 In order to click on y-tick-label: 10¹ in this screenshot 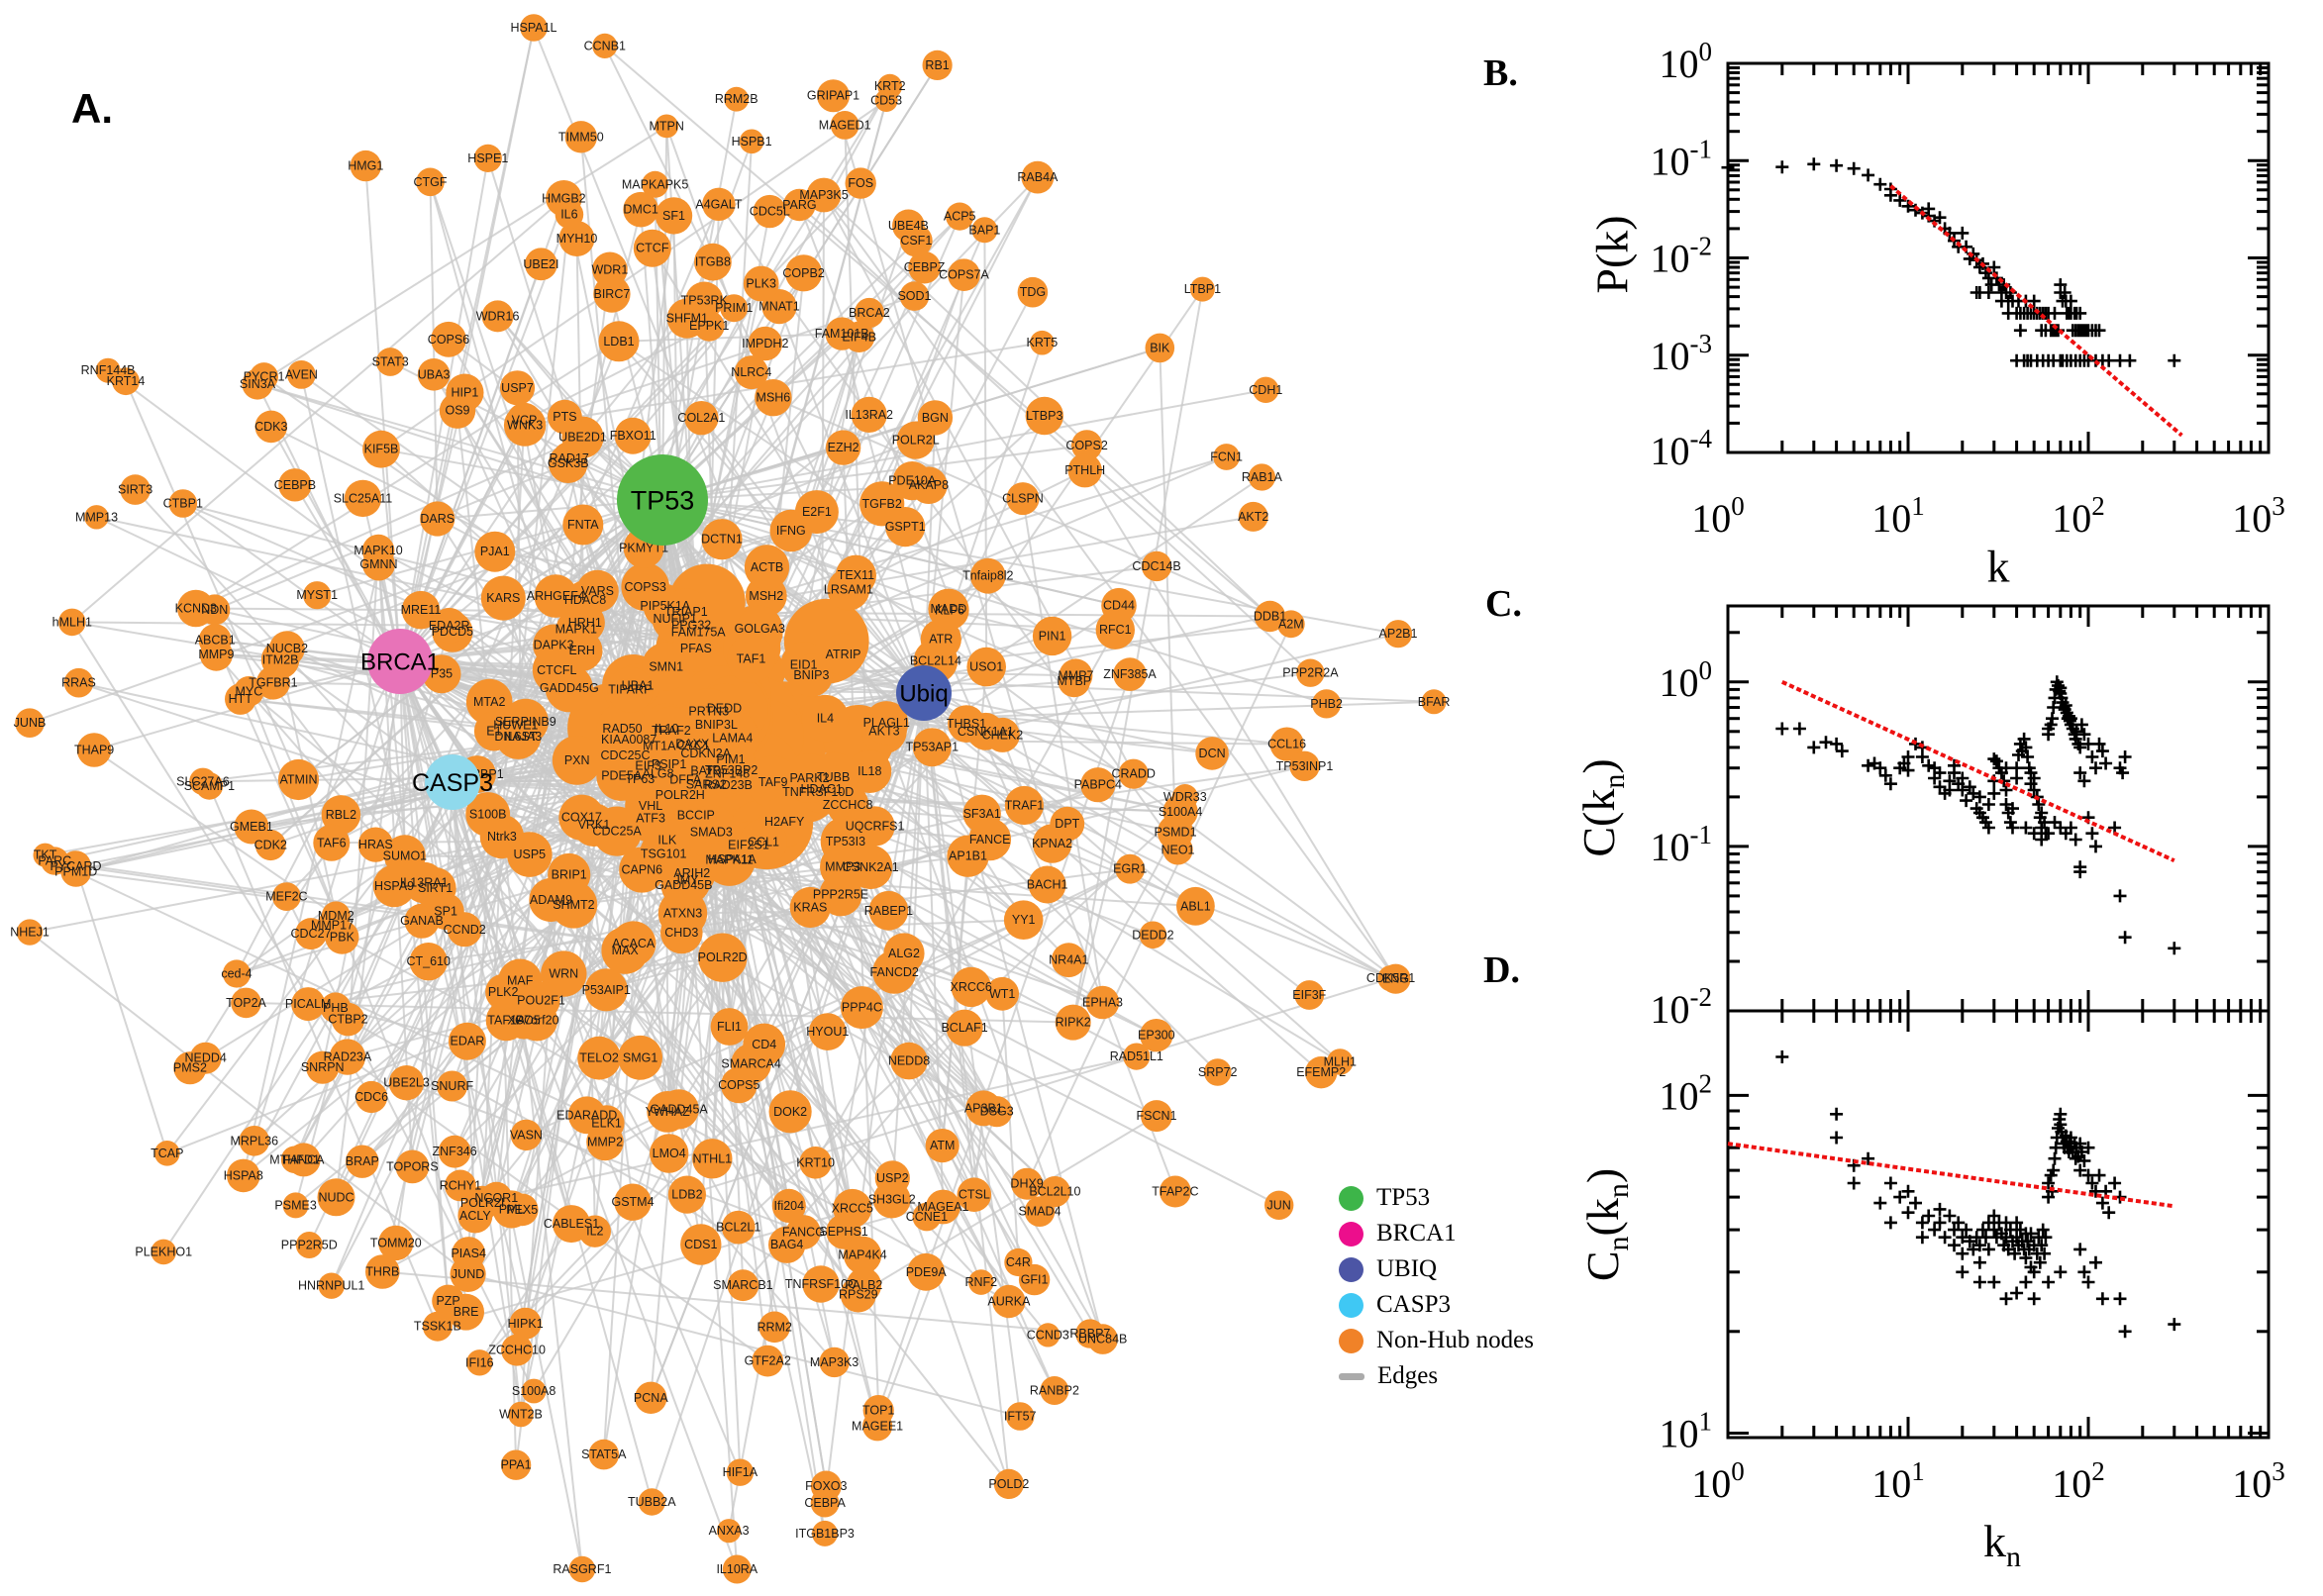, I will do `click(1687, 1430)`.